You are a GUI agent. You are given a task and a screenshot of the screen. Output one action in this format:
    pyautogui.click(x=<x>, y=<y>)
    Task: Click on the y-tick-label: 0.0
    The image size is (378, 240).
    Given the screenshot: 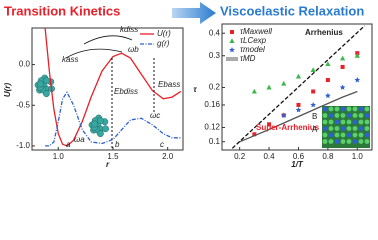 What is the action you would take?
    pyautogui.click(x=25, y=64)
    